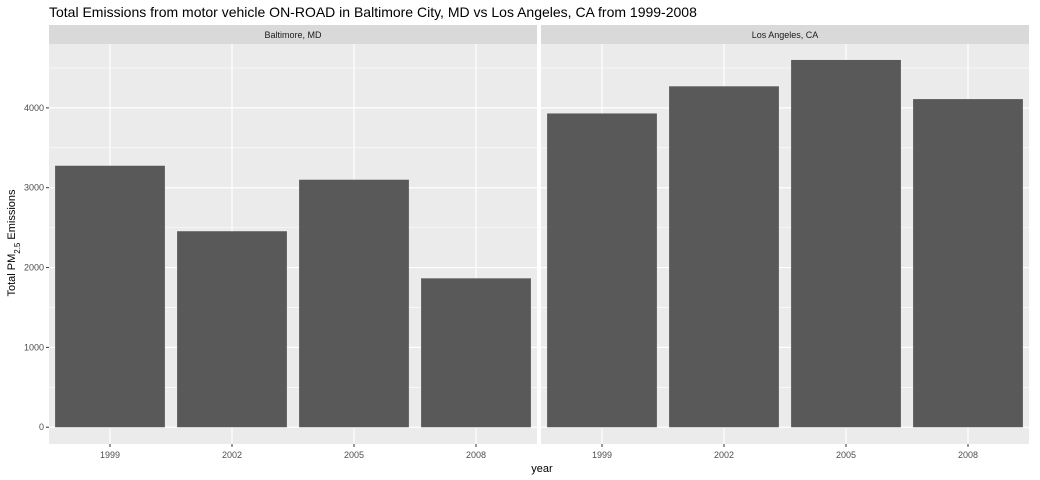  I want to click on facet-strip-label: Baltimore, MD, so click(293, 35).